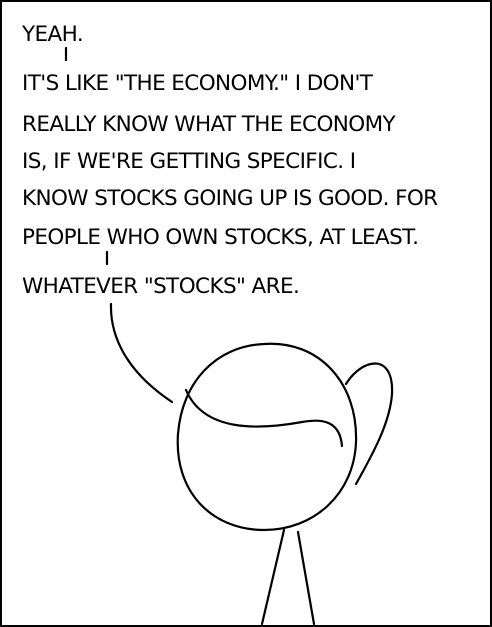  Describe the element at coordinates (273, 576) in the screenshot. I see `body-left-line` at that location.